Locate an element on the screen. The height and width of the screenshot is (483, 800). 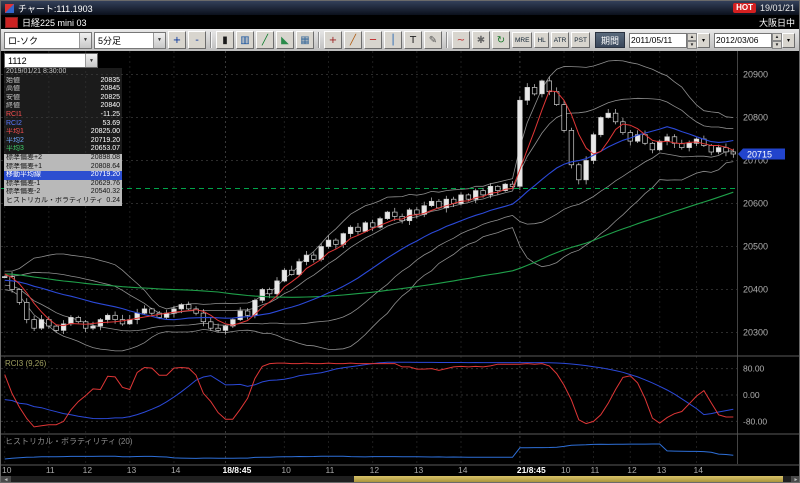
trend-line-icon: ╱ is located at coordinates (353, 40).